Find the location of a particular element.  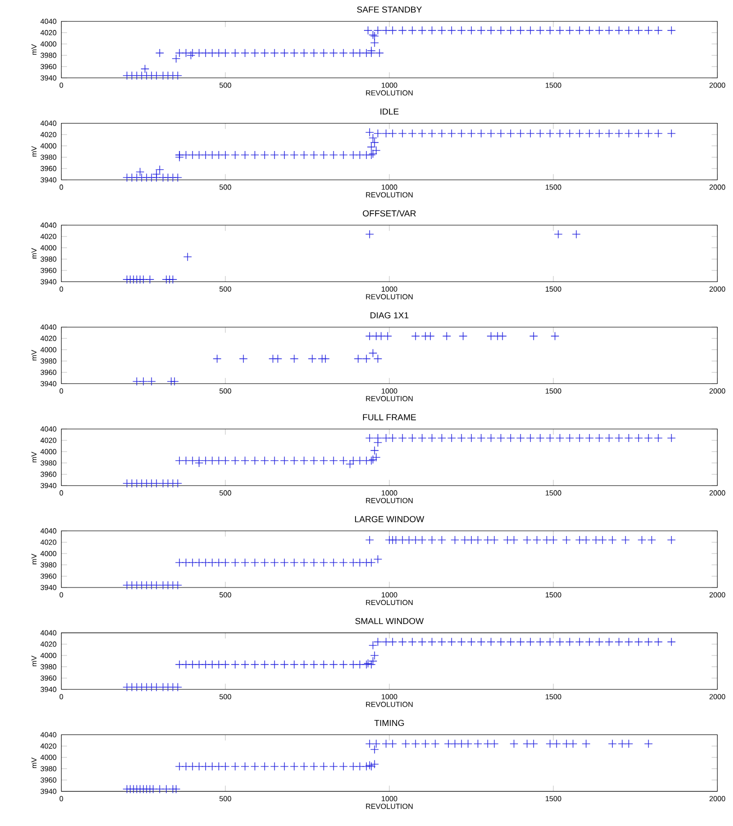

chart-title: DIAG 1X1 is located at coordinates (389, 315).